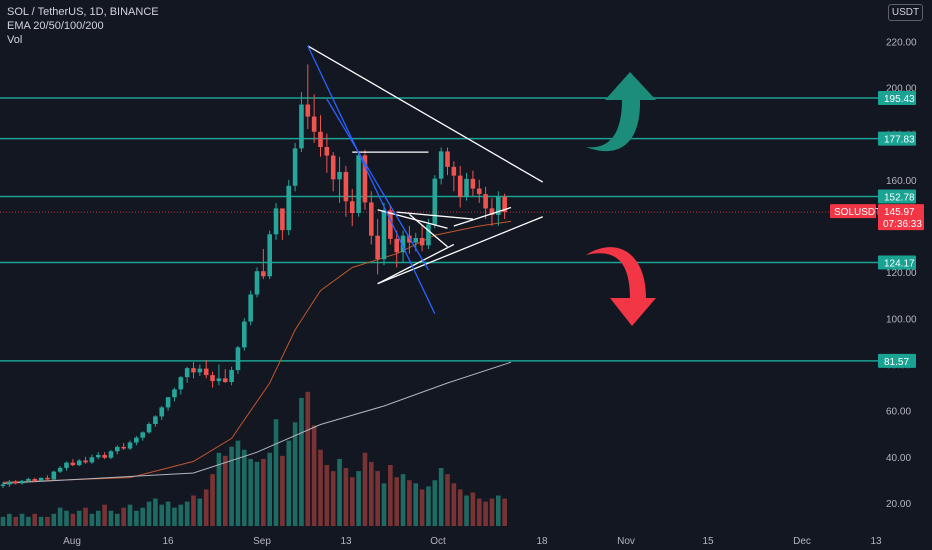 This screenshot has height=550, width=932. I want to click on triangle-lower-line, so click(460, 250).